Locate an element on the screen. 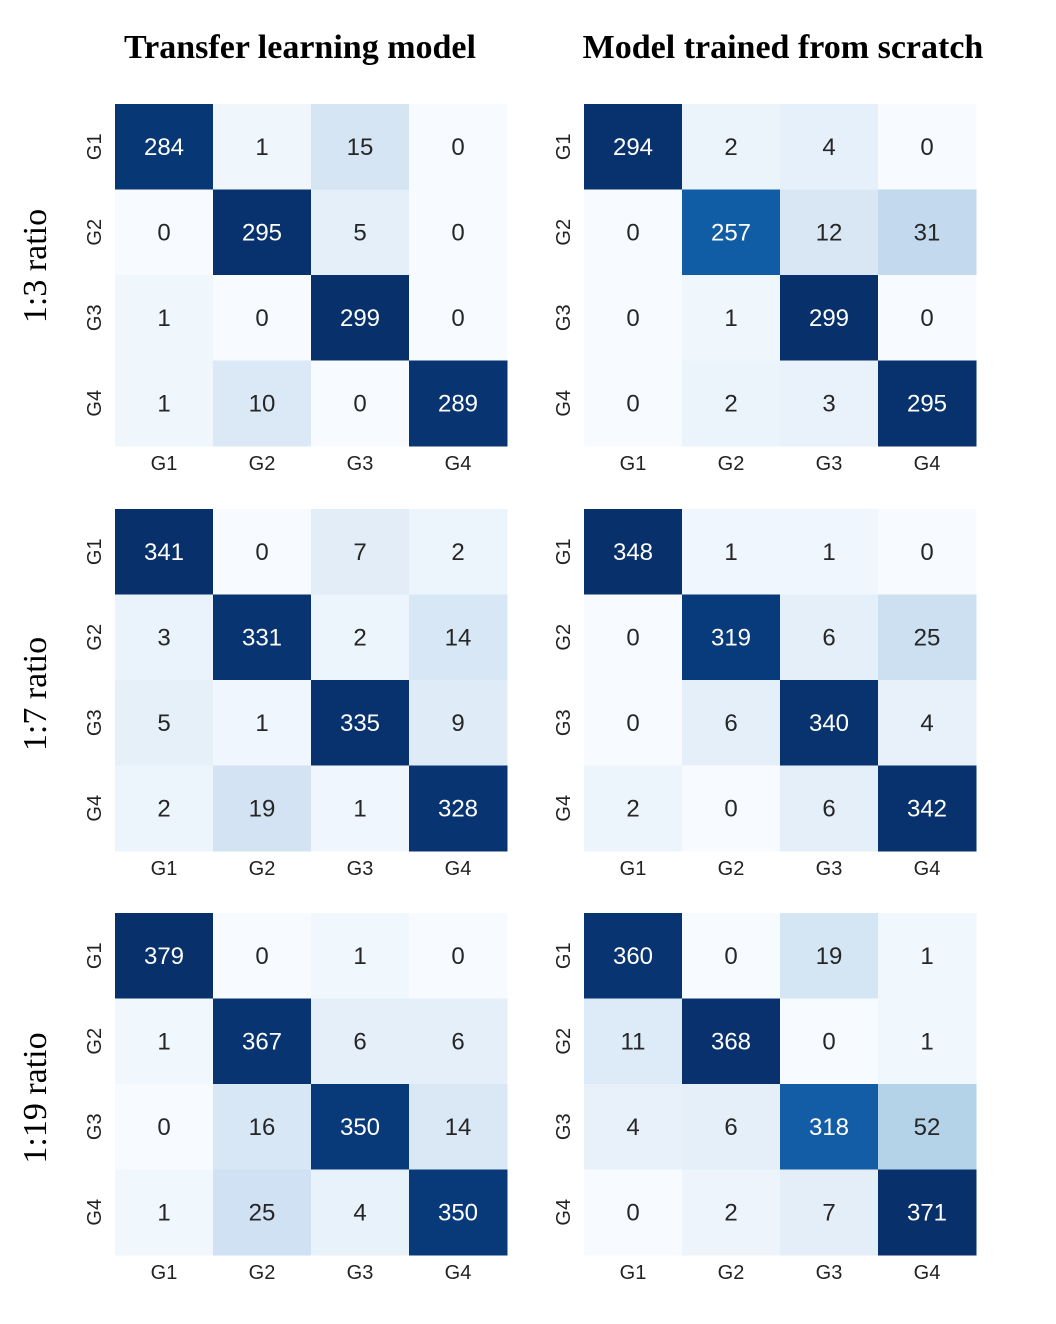 This screenshot has height=1324, width=1056. column-title-transfer: Transfer learning model is located at coordinates (300, 47).